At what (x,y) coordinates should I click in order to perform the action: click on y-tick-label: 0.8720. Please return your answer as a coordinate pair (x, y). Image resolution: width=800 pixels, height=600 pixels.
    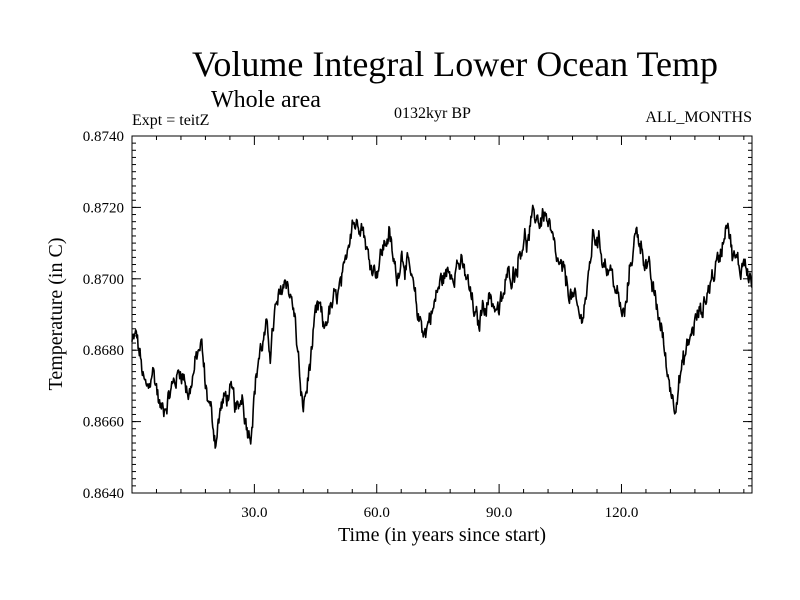
    Looking at the image, I should click on (103, 208).